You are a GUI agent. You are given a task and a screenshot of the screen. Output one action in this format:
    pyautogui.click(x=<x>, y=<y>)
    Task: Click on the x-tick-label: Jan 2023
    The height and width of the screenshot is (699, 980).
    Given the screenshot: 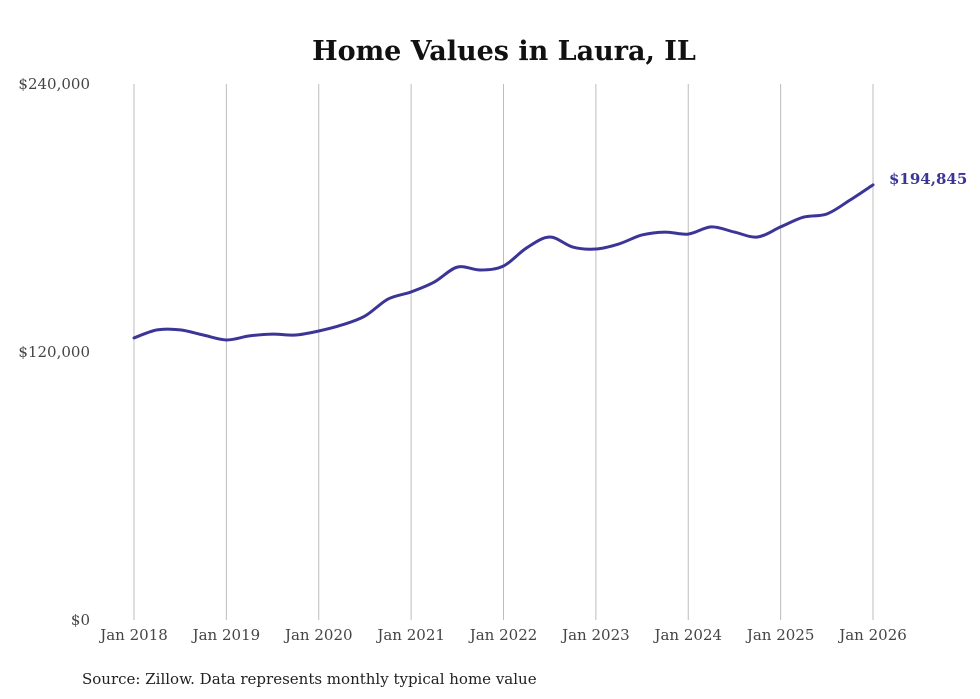 What is the action you would take?
    pyautogui.click(x=595, y=635)
    